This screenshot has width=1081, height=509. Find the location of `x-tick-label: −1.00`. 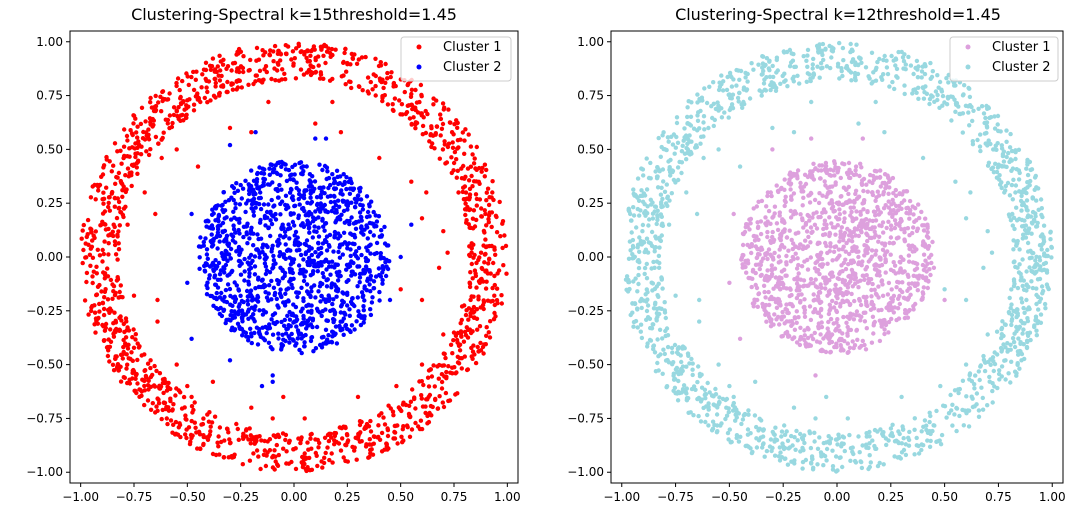

x-tick-label: −1.00 is located at coordinates (80, 497).